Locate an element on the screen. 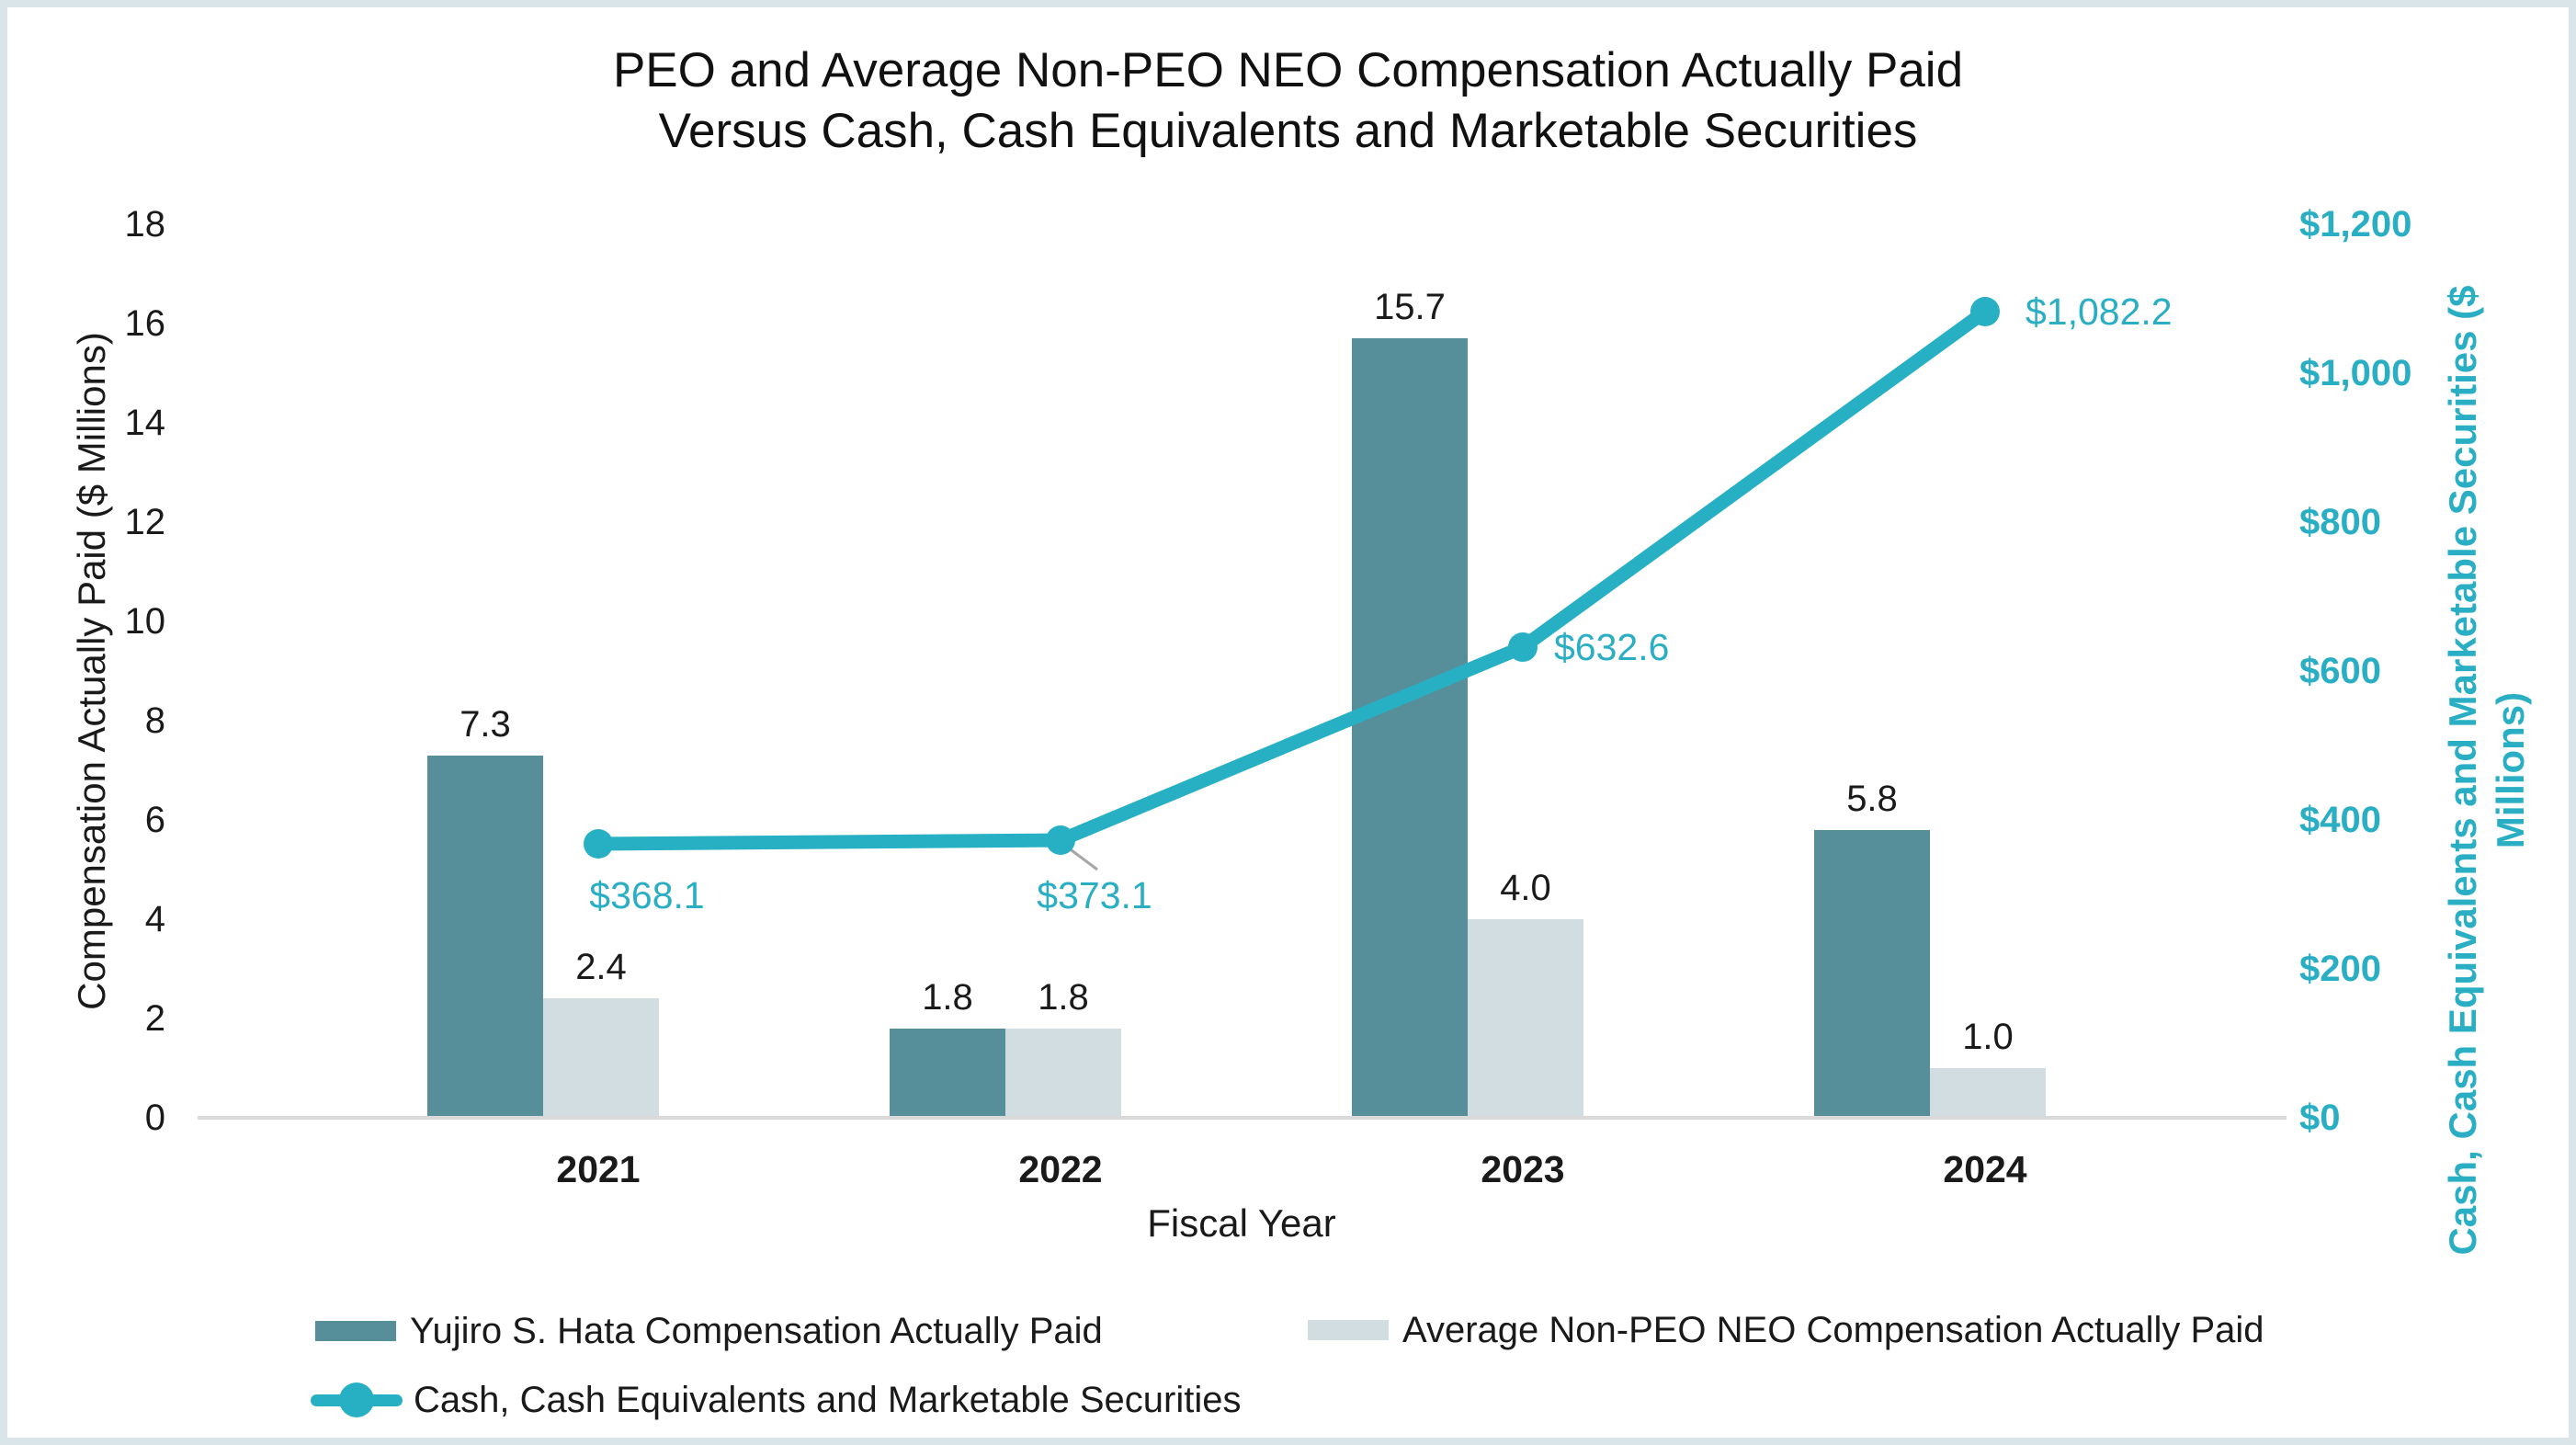 The image size is (2576, 1445). bar-data-label: 2.4 is located at coordinates (601, 968).